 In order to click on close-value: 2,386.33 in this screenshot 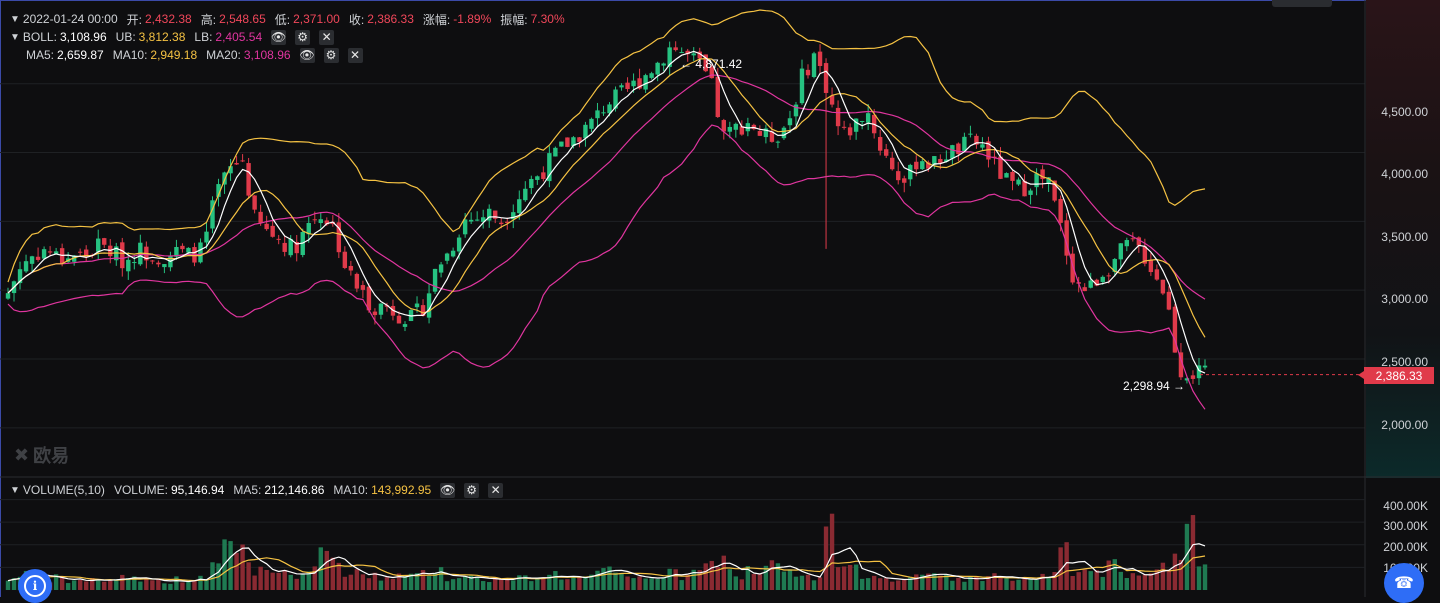, I will do `click(390, 19)`.